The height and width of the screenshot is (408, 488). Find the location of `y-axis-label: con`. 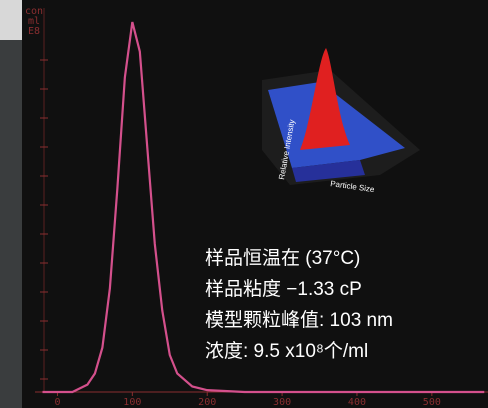

y-axis-label: con is located at coordinates (34, 11).